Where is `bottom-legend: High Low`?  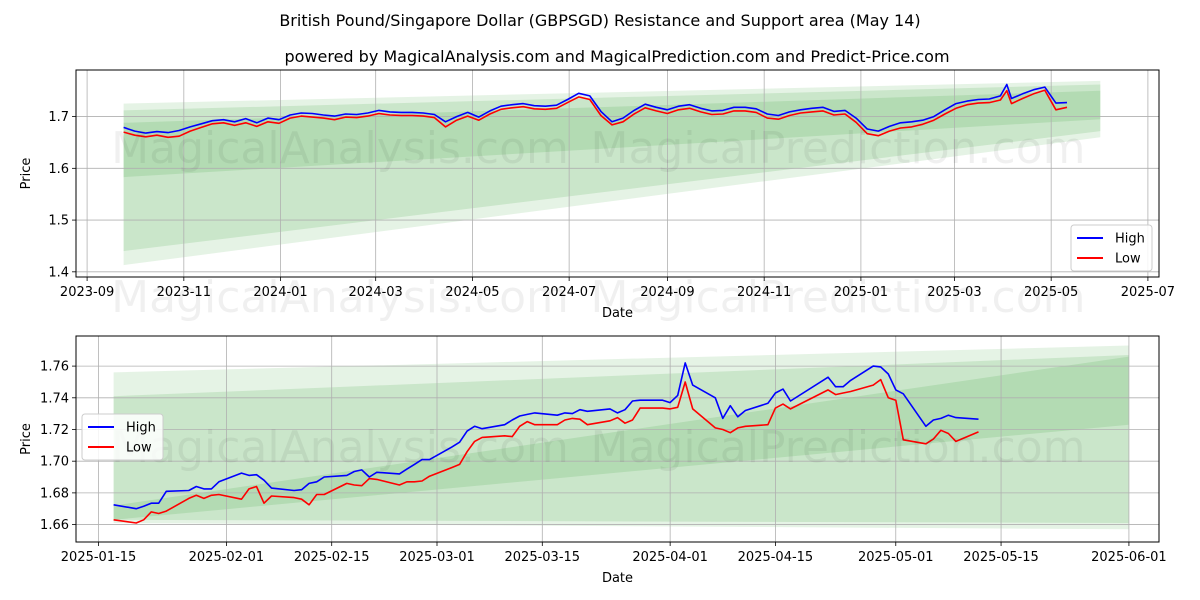 bottom-legend: High Low is located at coordinates (122, 437).